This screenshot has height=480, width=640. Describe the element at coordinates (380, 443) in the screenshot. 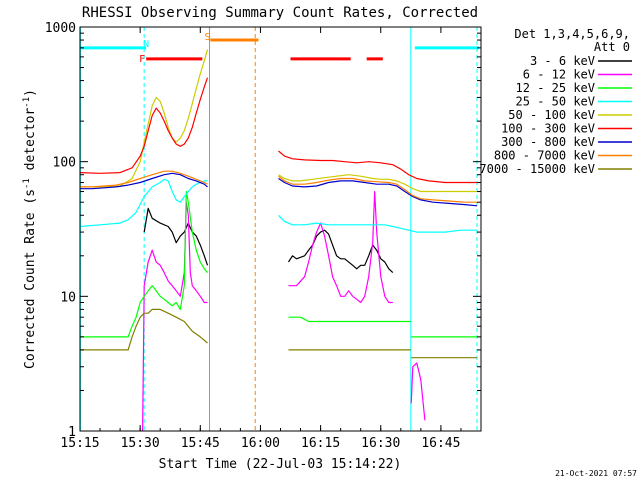

I see `x-tick-label-16-30: 16:30` at that location.